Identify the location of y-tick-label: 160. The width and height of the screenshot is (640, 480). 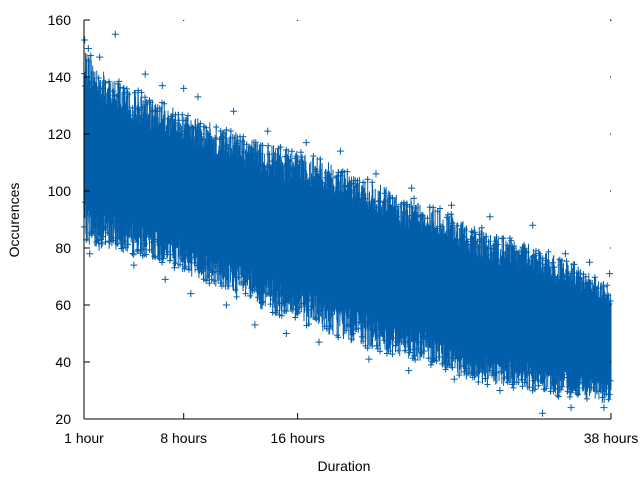
(60, 20).